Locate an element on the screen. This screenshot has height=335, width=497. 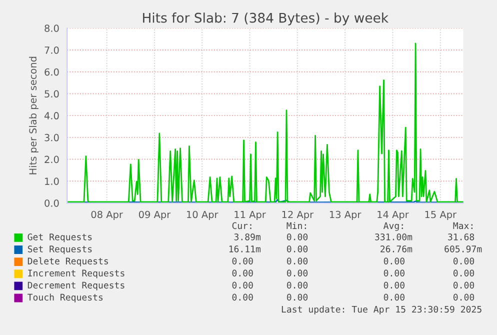
x-tick-label: 09 Apr is located at coordinates (154, 215).